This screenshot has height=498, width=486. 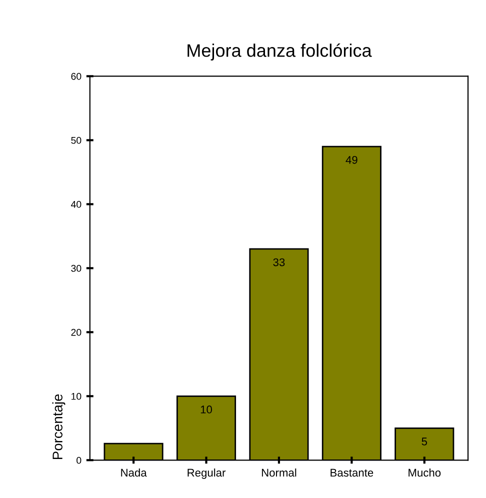 What do you see at coordinates (279, 262) in the screenshot?
I see `data-label: 33` at bounding box center [279, 262].